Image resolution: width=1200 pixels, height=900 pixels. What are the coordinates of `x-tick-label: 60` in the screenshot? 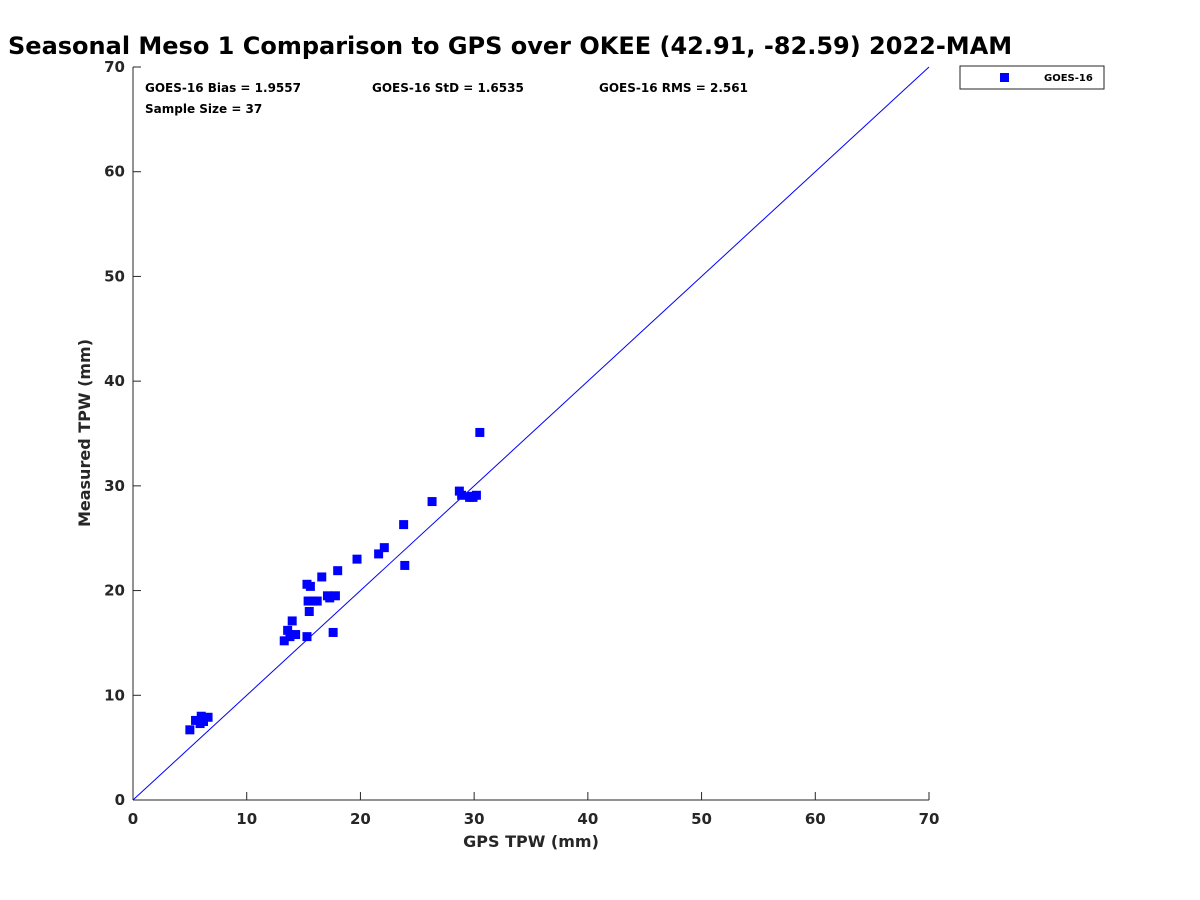 It's located at (815, 819).